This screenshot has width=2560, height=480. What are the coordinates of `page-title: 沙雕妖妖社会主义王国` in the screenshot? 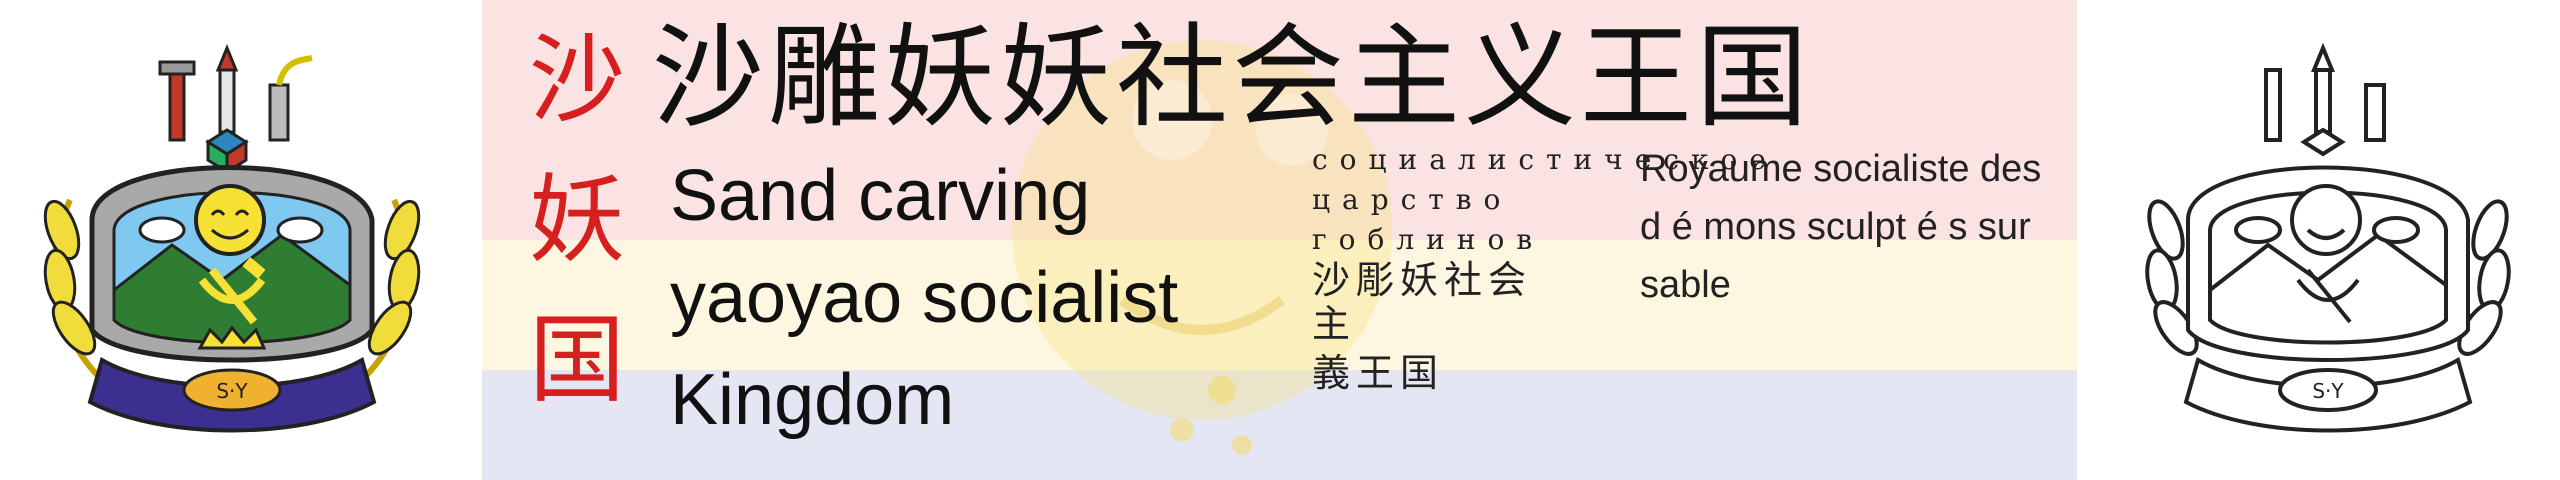 It's located at (1232, 78).